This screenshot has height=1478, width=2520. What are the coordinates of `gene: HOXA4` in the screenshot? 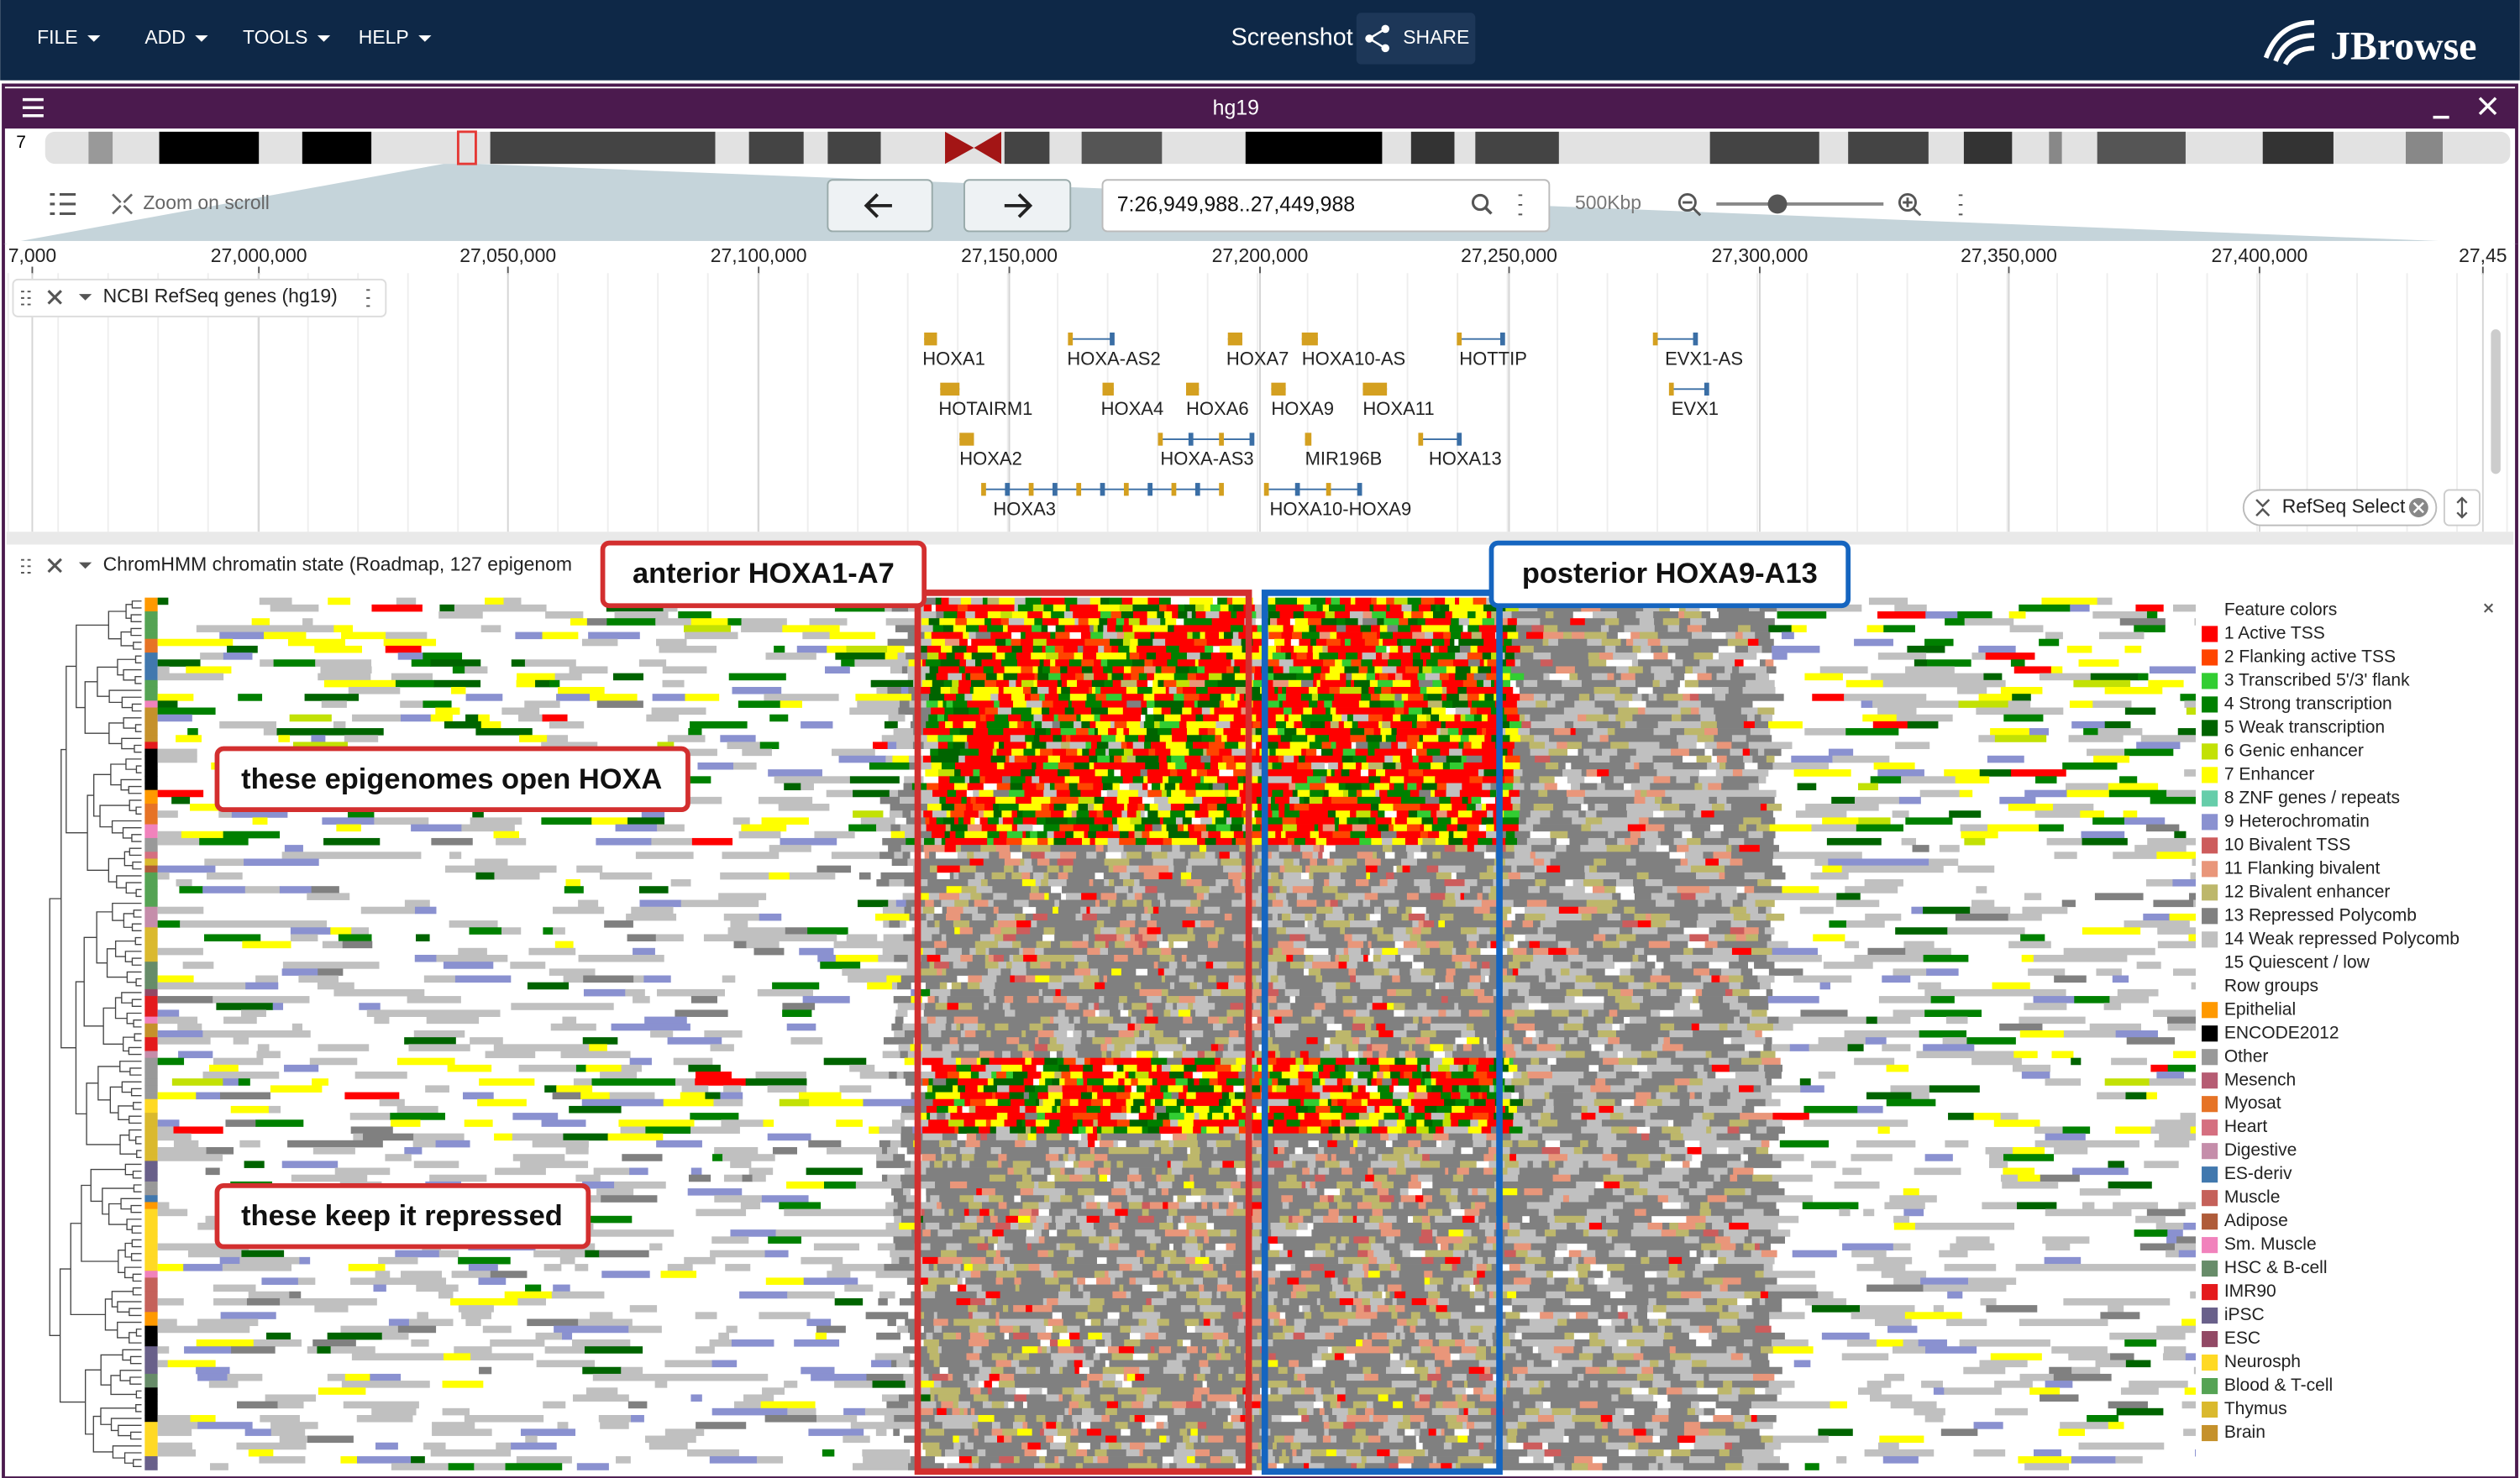 It's located at (1132, 400).